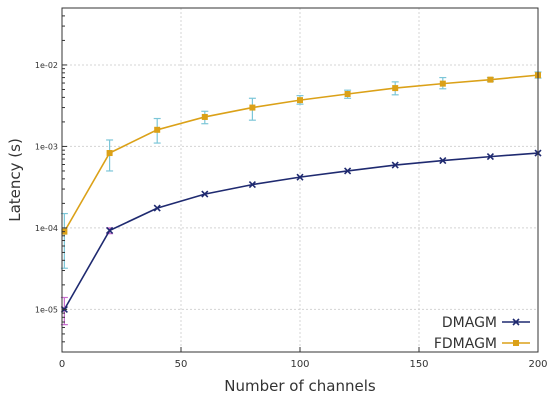 This screenshot has height=402, width=550. What do you see at coordinates (469, 323) in the screenshot?
I see `legend-label-dmagm: DMAGM` at bounding box center [469, 323].